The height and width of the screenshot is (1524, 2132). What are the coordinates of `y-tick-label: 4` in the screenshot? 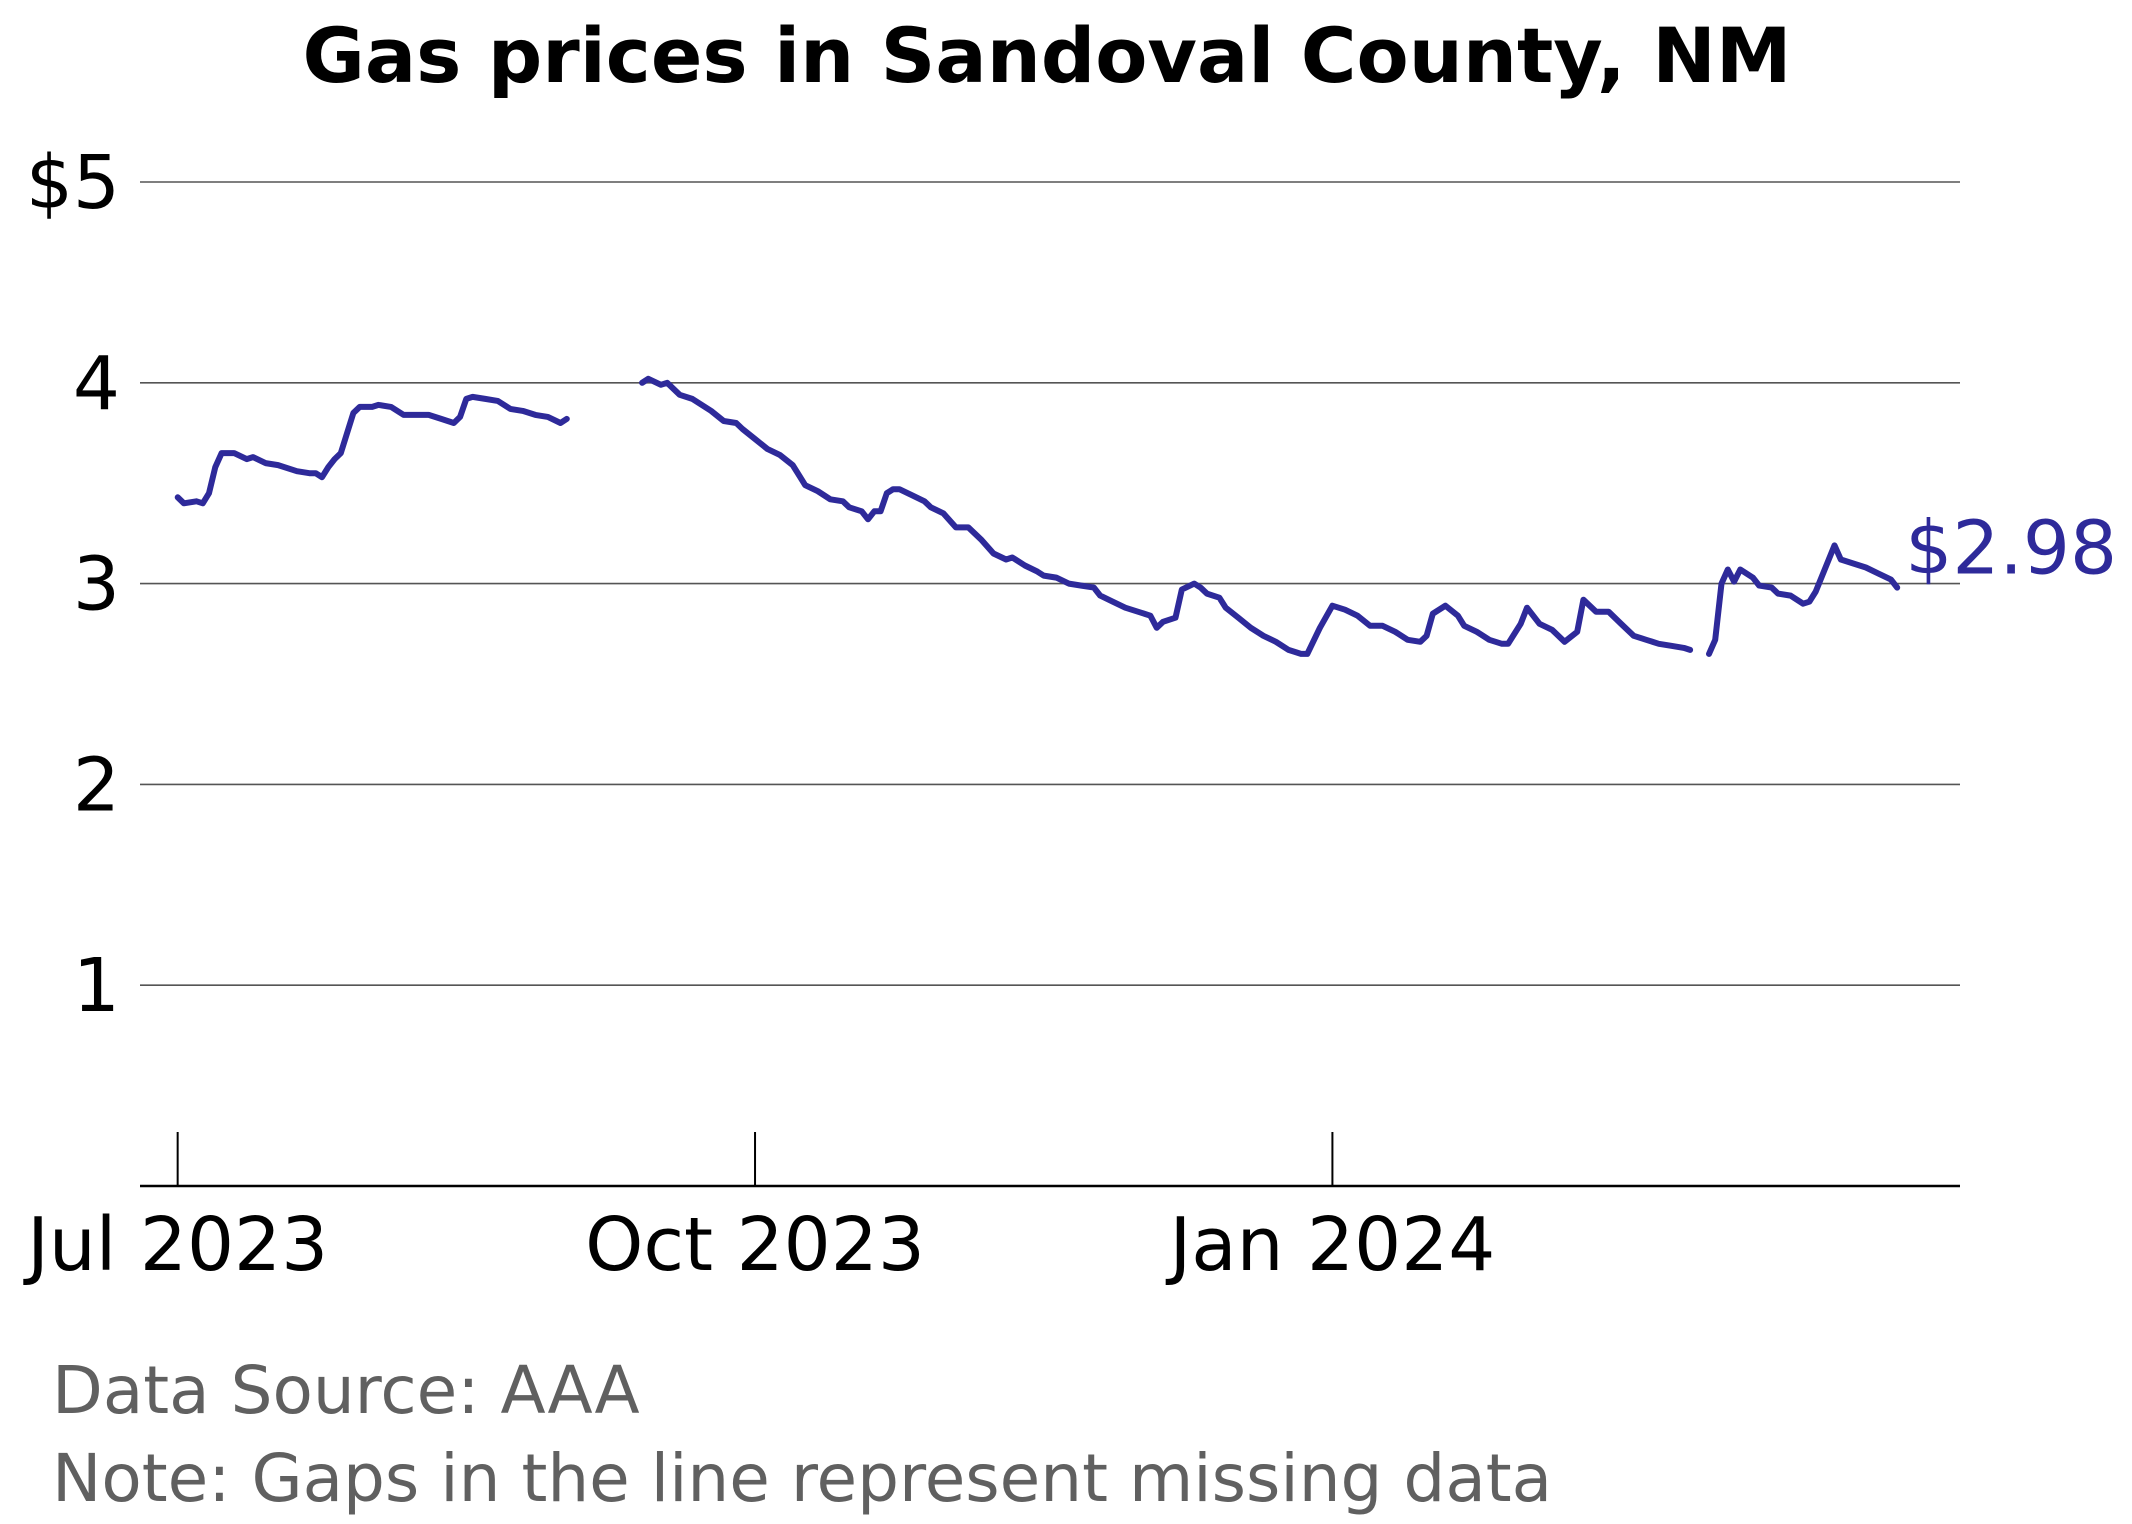 It's located at (96, 384).